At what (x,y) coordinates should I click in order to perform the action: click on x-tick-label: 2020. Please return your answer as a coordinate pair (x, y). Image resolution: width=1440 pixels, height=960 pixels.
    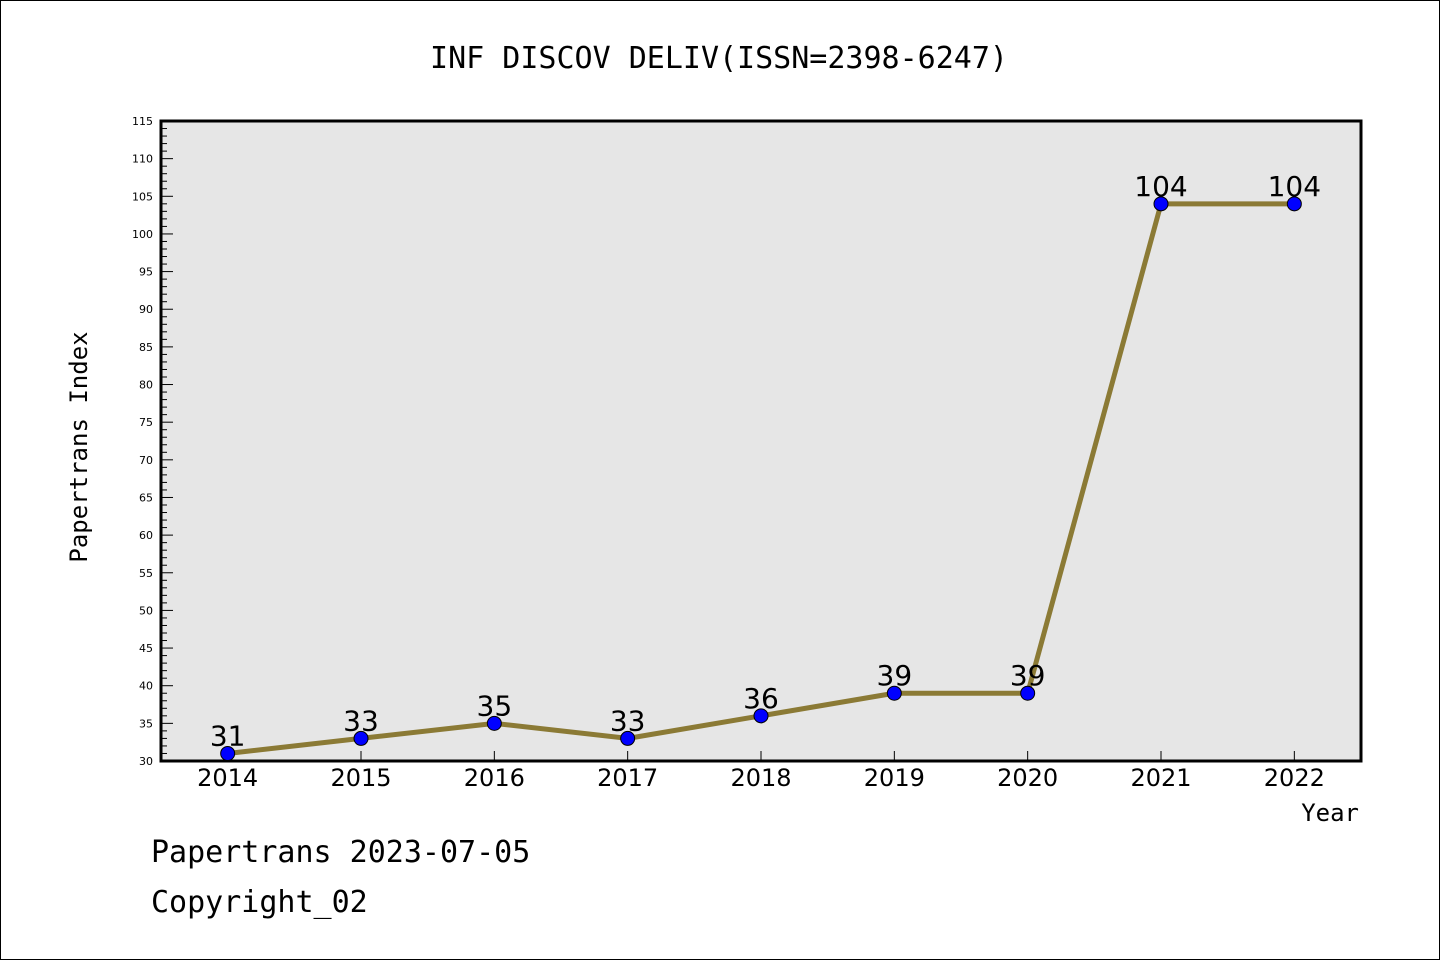
    Looking at the image, I should click on (1027, 778).